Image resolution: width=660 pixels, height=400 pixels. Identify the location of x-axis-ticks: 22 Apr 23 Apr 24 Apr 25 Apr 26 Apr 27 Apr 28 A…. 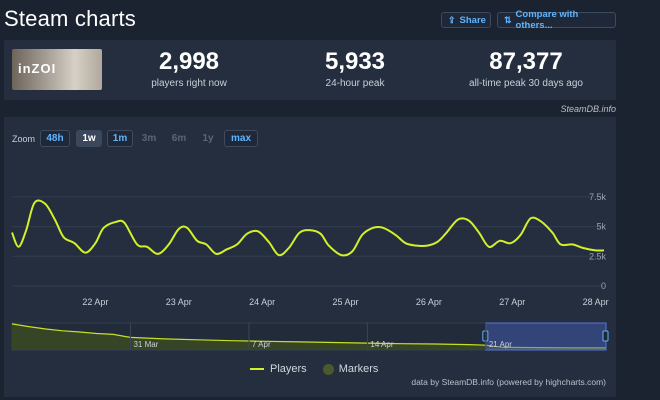
(345, 302).